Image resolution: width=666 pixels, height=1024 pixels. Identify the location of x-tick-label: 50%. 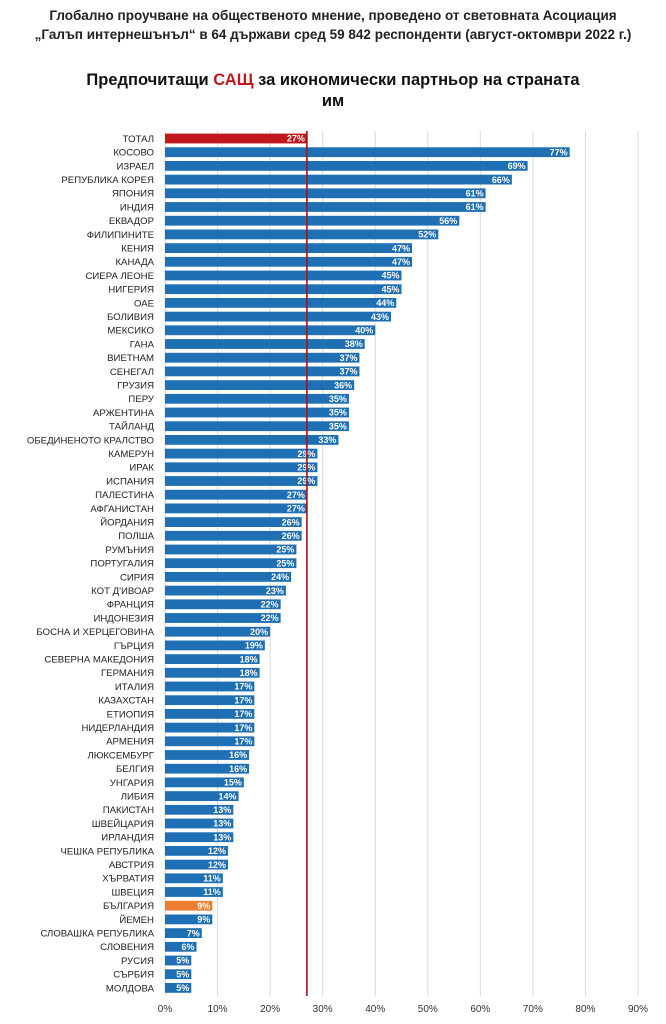
(428, 1009).